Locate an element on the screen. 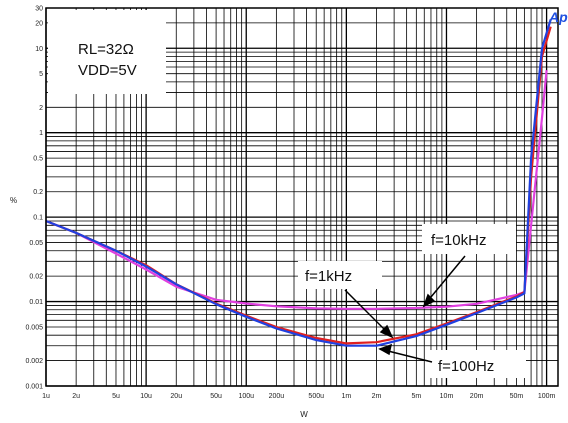 Image resolution: width=568 pixels, height=423 pixels. x-tick-label: 20u is located at coordinates (176, 396).